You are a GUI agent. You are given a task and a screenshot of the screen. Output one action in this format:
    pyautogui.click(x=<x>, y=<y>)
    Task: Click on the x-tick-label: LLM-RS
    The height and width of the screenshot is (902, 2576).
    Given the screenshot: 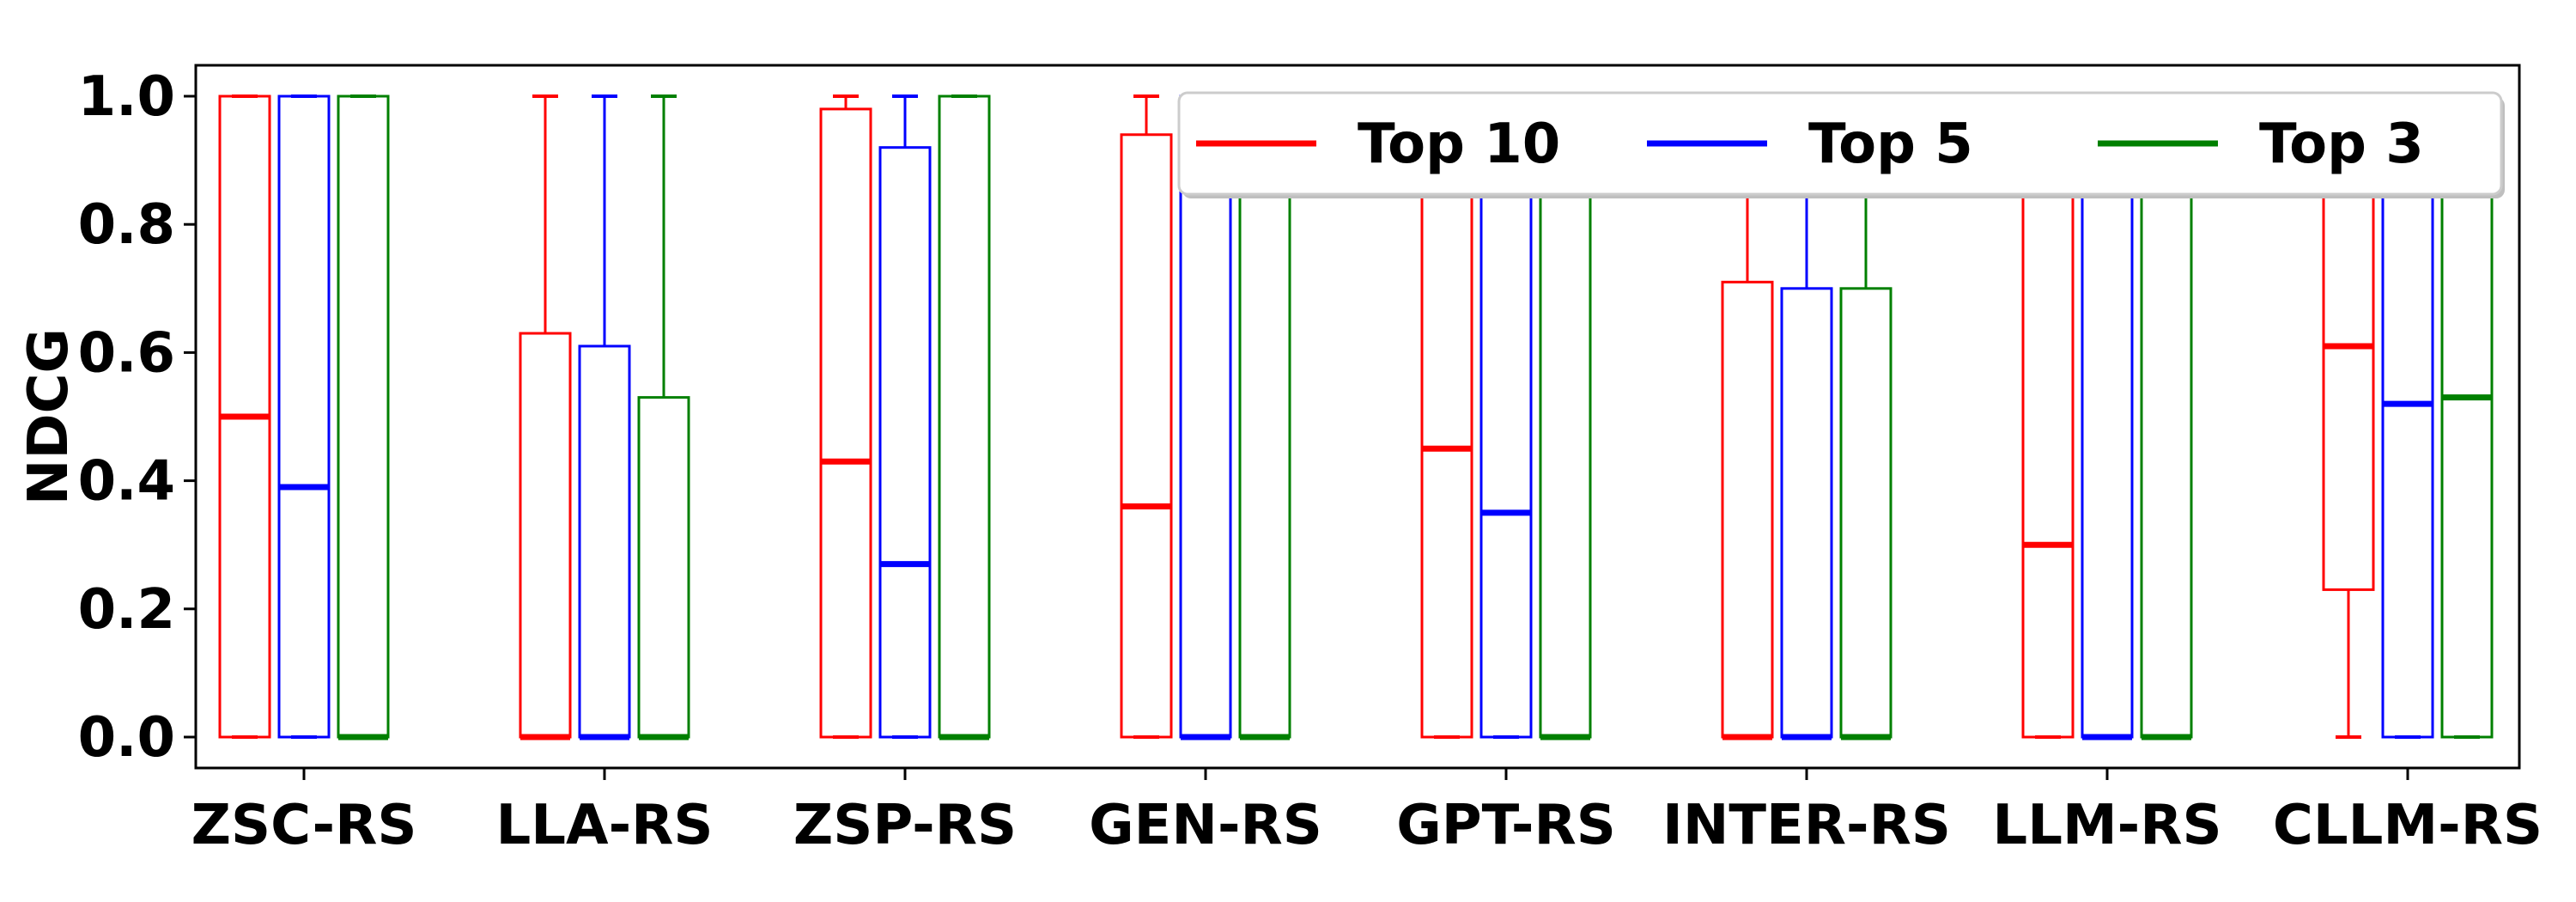 What is the action you would take?
    pyautogui.click(x=2106, y=825)
    